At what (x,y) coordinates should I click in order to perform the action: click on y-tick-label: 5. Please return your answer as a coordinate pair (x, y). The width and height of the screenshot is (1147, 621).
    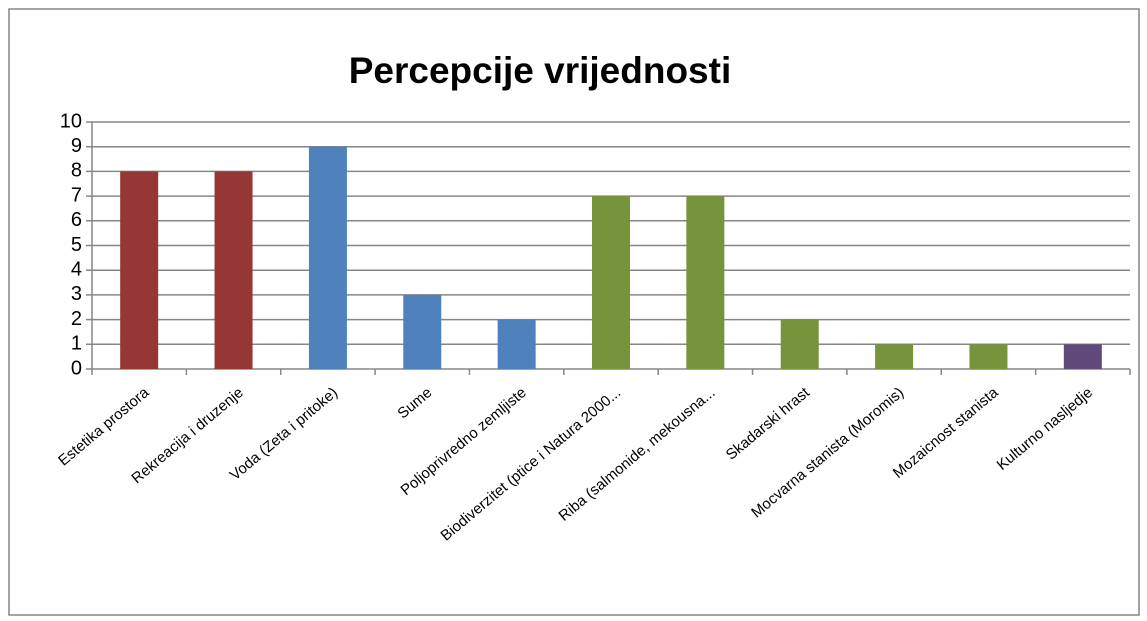
    Looking at the image, I should click on (76, 245).